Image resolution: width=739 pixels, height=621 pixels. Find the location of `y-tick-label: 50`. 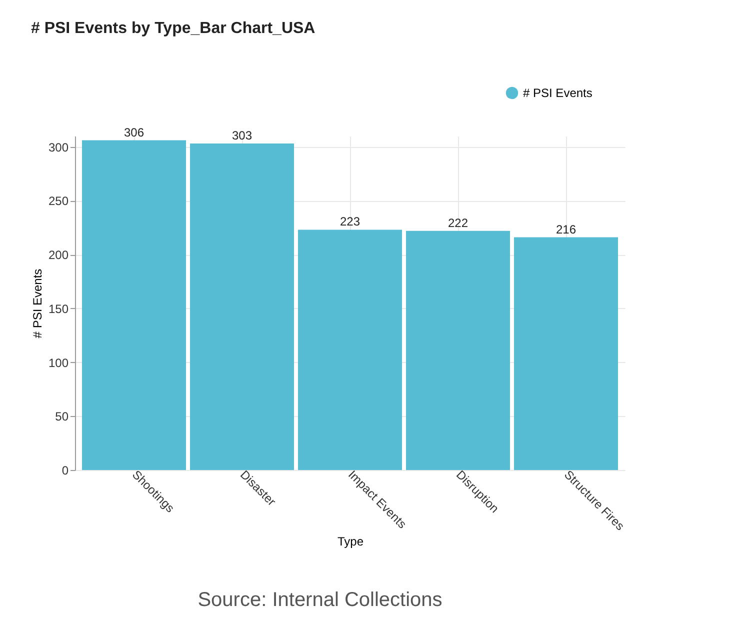

y-tick-label: 50 is located at coordinates (62, 417).